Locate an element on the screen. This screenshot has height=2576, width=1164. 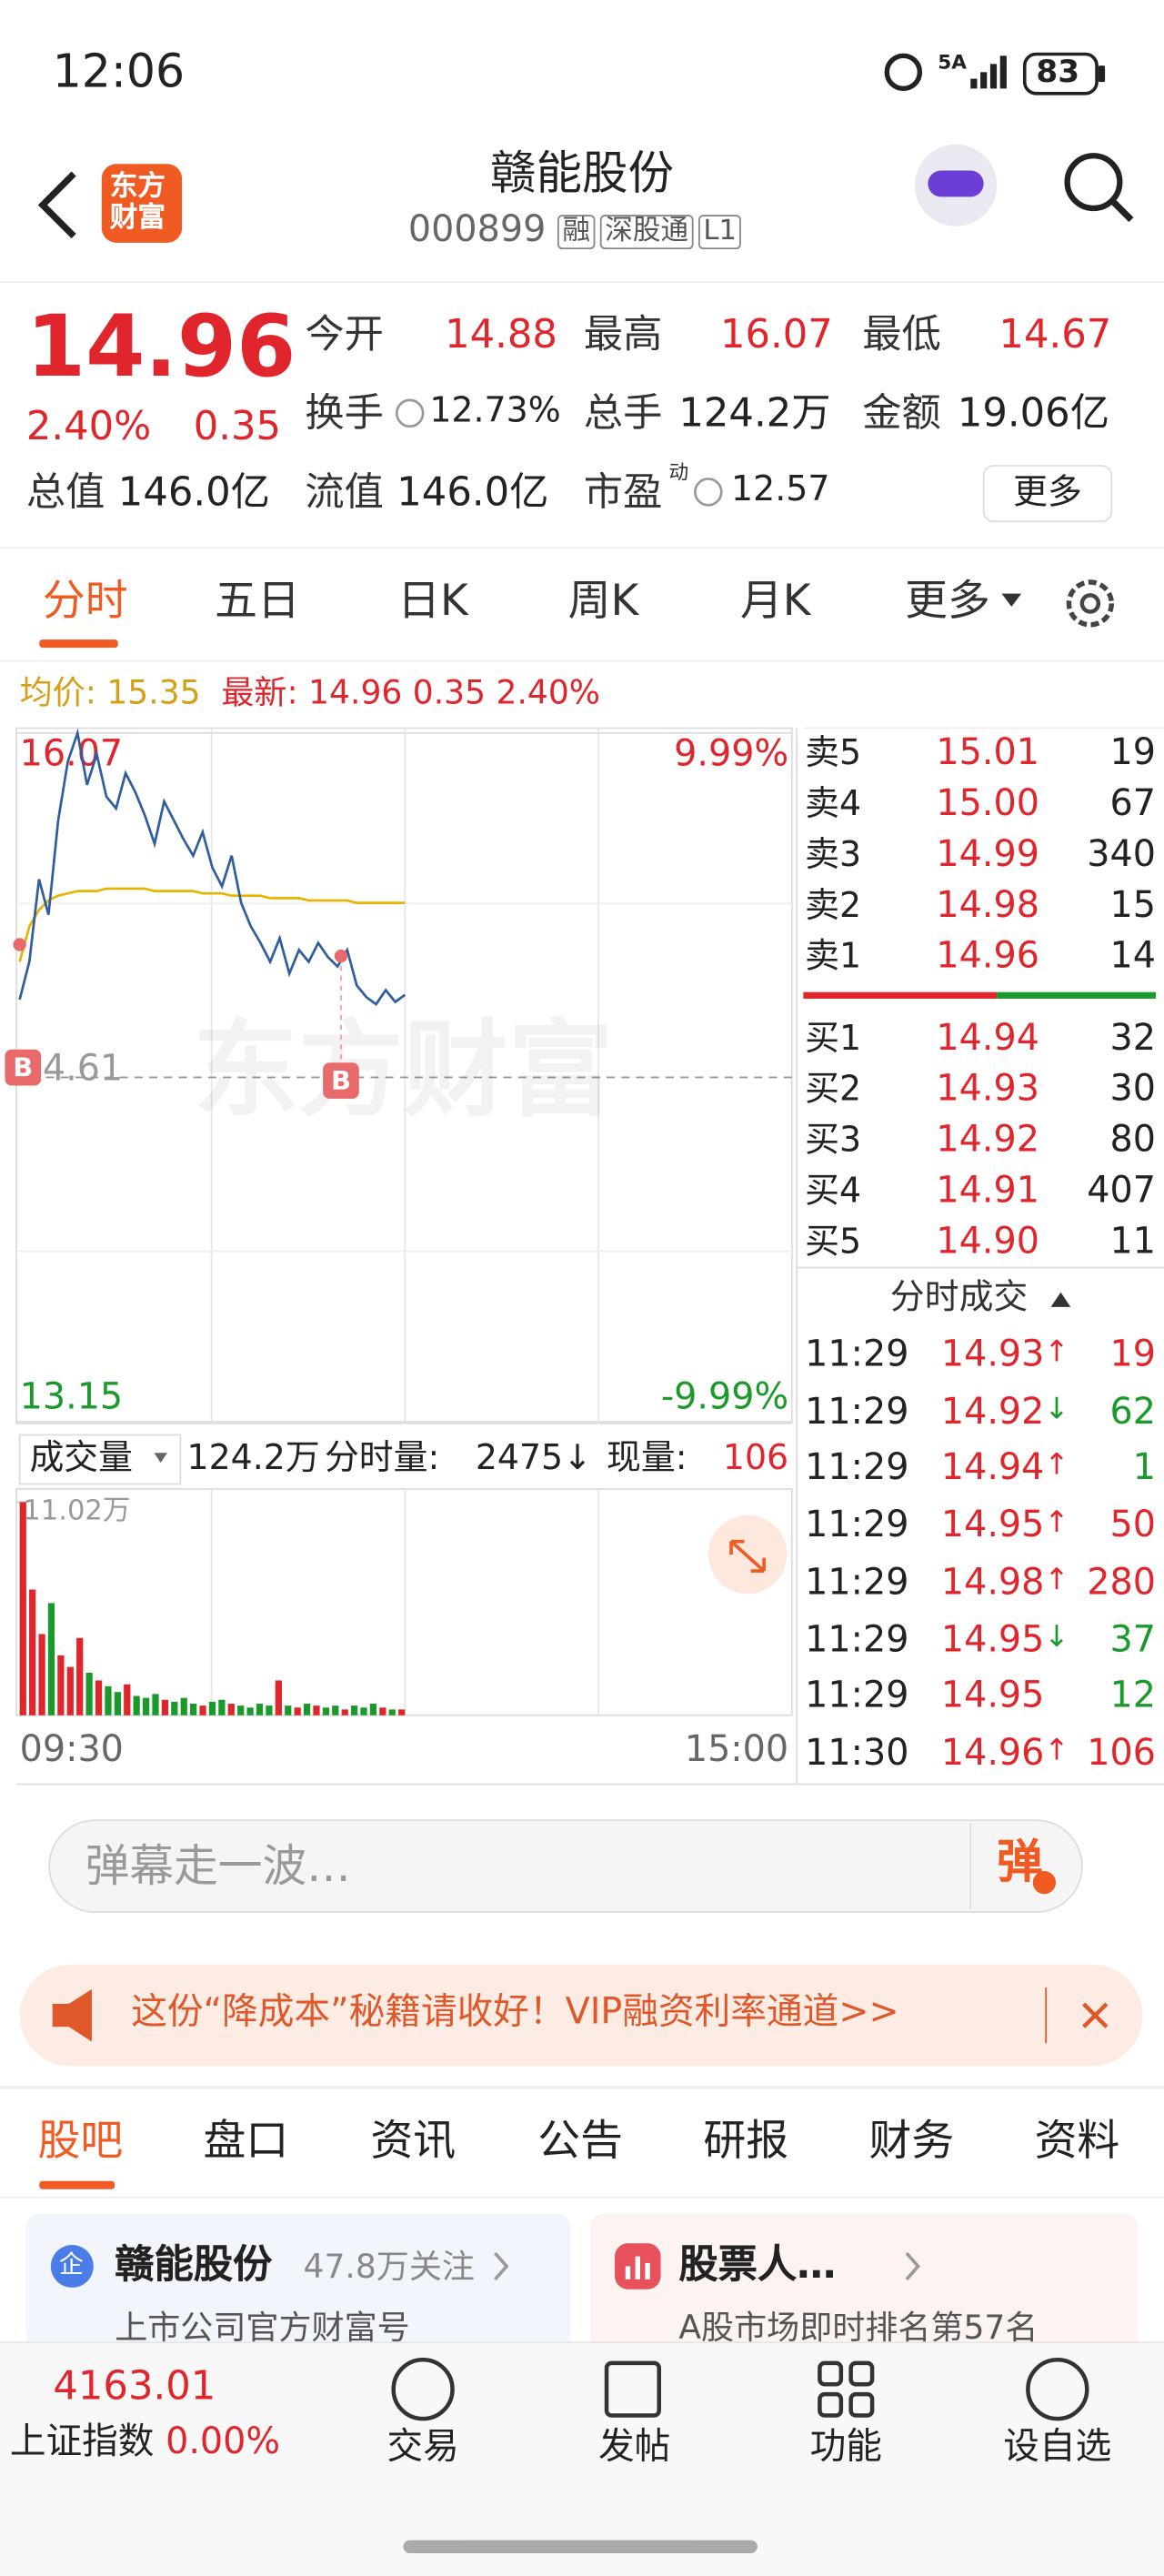
index-change: 0.00% is located at coordinates (224, 2442).